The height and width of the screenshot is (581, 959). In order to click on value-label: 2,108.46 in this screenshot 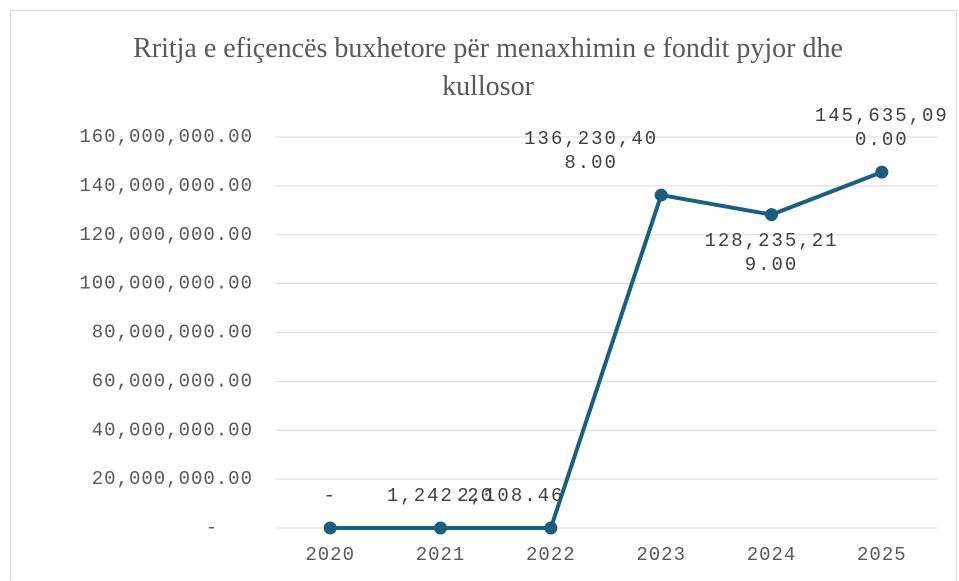, I will do `click(511, 495)`.